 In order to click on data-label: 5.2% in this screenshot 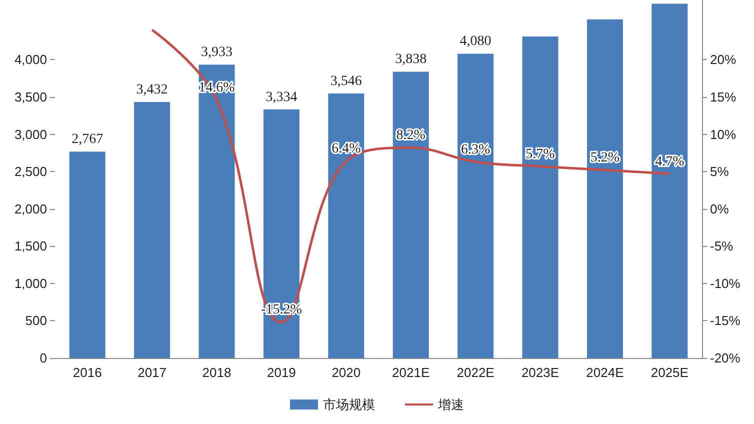, I will do `click(605, 158)`.